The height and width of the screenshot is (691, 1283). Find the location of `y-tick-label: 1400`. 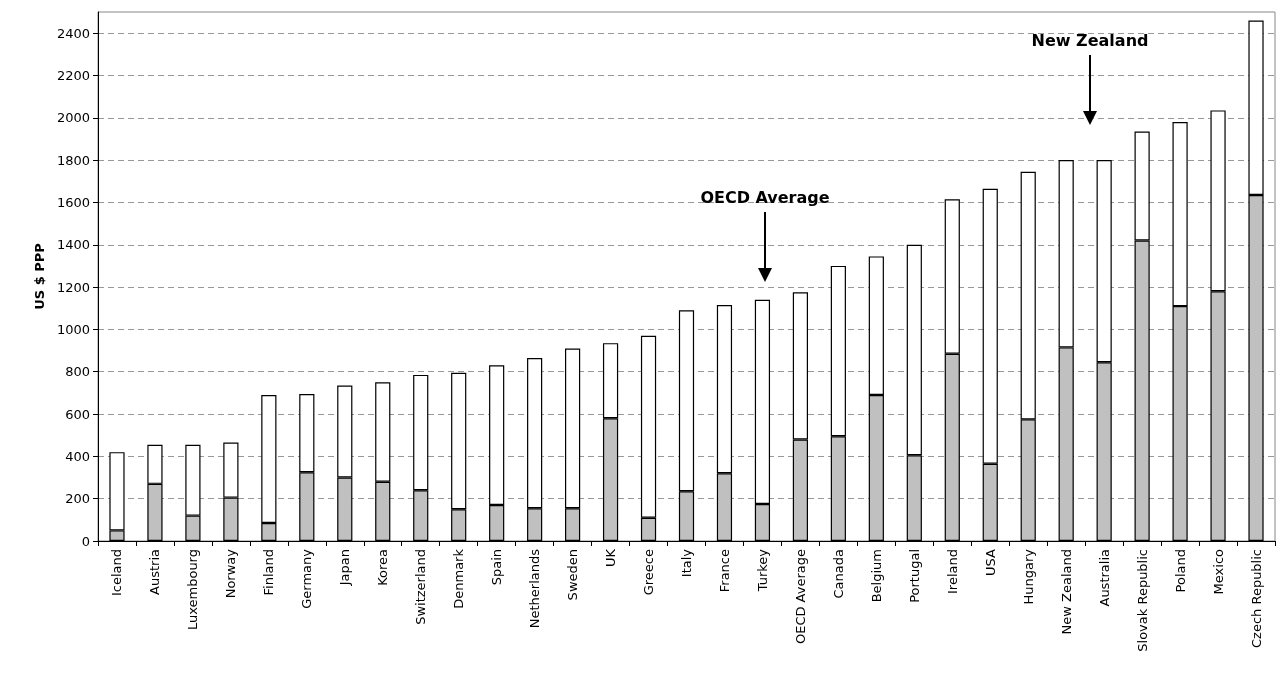

y-tick-label: 1400 is located at coordinates (73, 245).